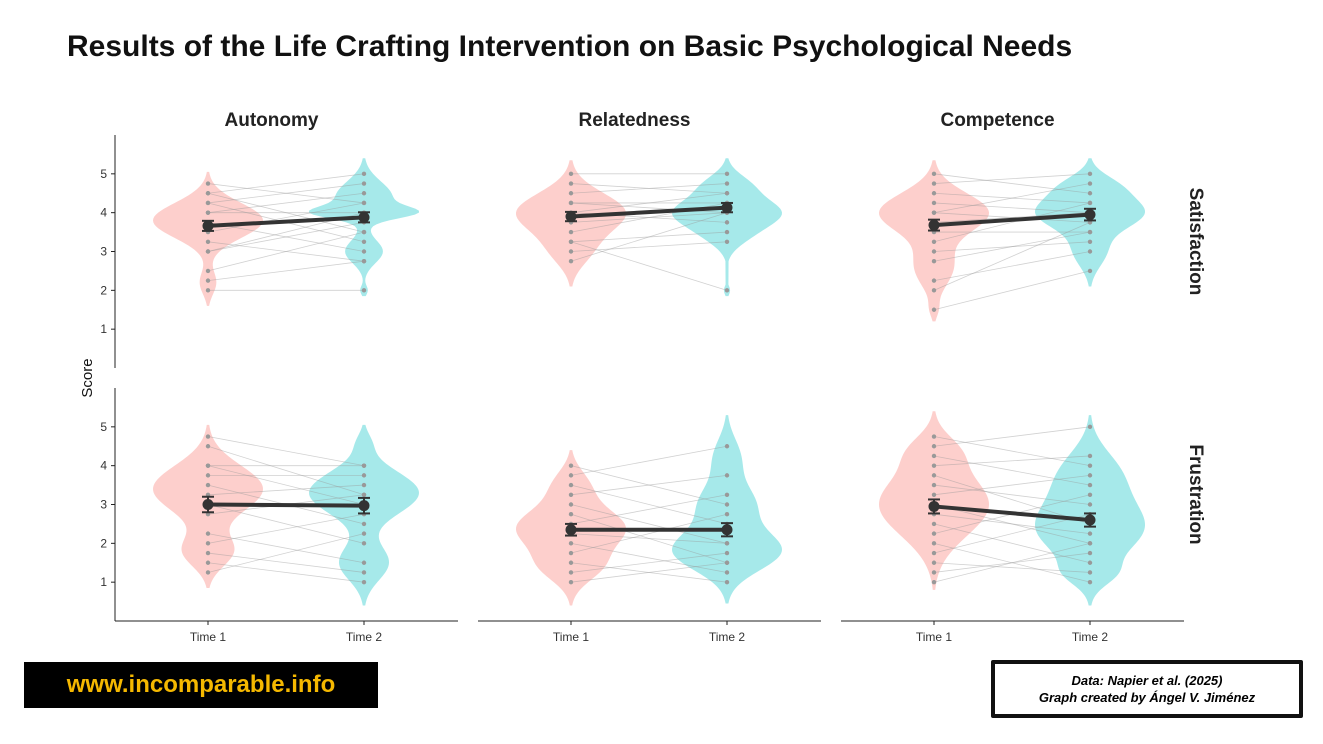 The width and height of the screenshot is (1323, 744). I want to click on mean-line, so click(1012, 220).